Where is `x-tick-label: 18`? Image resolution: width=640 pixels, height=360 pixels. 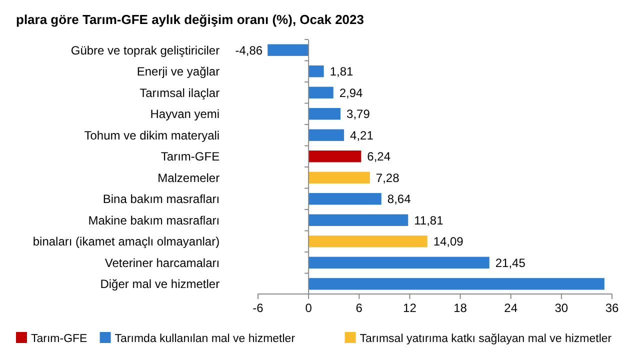 x-tick-label: 18 is located at coordinates (461, 308).